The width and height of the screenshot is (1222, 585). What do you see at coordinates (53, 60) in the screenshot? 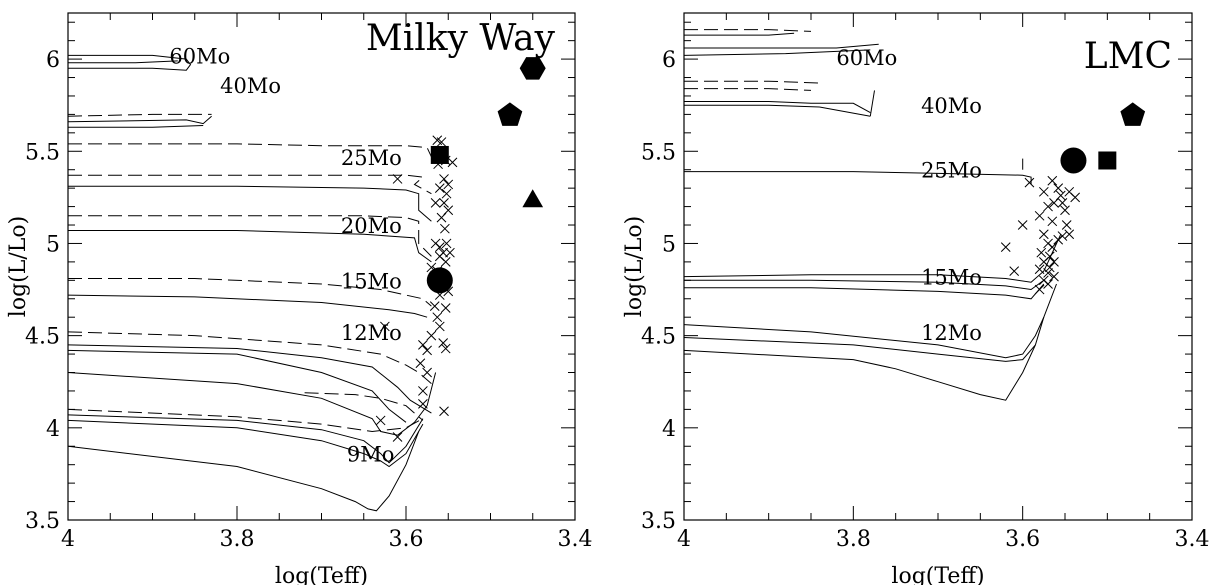
I see `y-tick-label: 6` at bounding box center [53, 60].